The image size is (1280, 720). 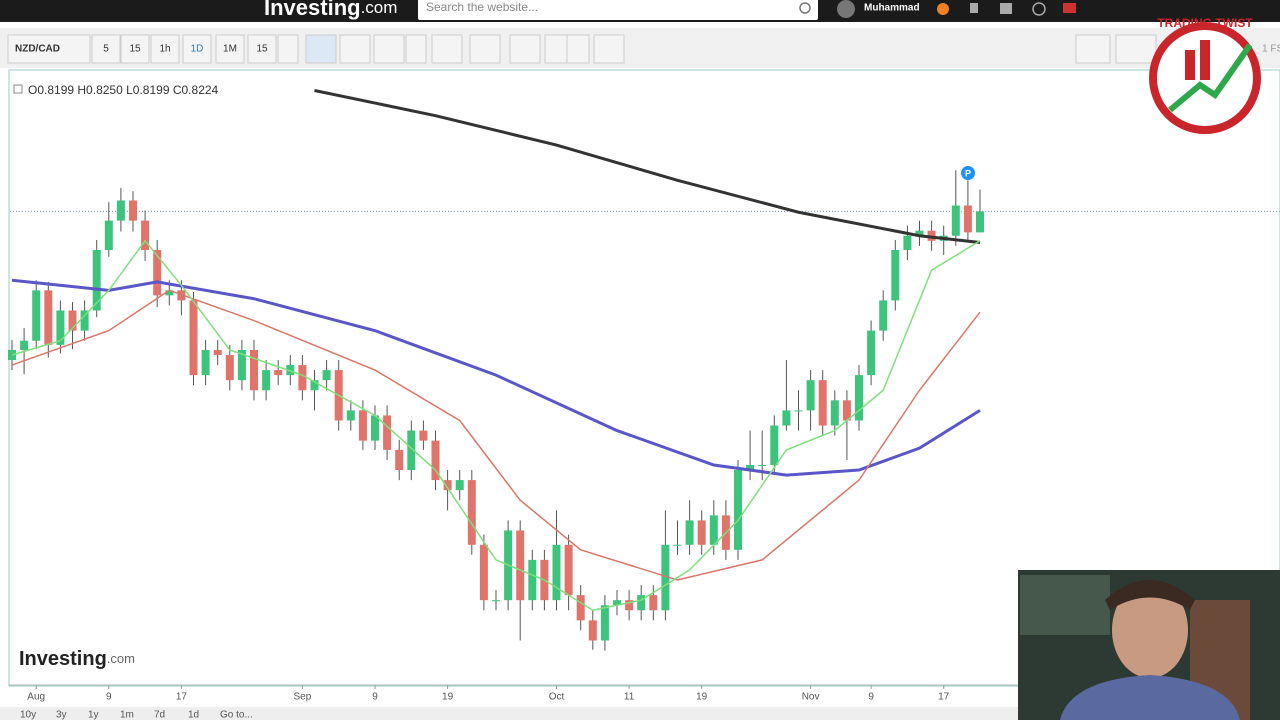 I want to click on interval-label: 15, so click(x=262, y=49).